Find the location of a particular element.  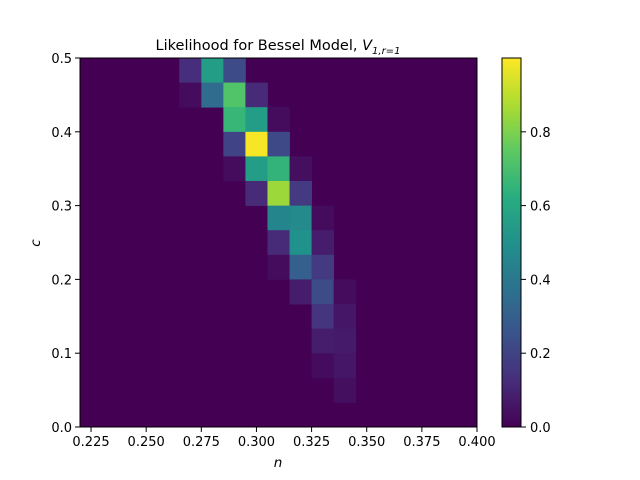

y-axis: 0.0 0.1 0.2 0.3 0.4 0.5 is located at coordinates (65, 244).